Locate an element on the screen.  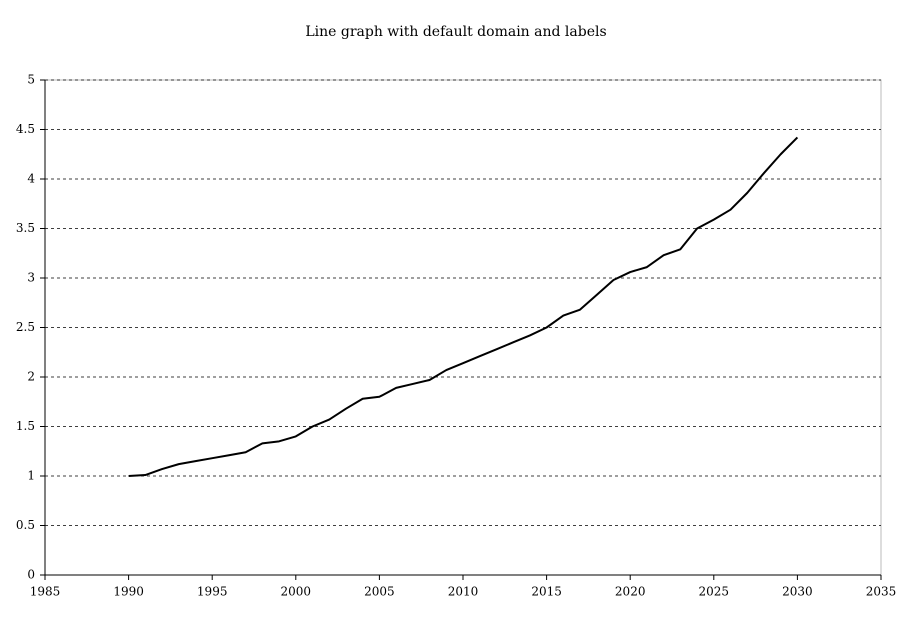
y-tick-label: 2 is located at coordinates (31, 377).